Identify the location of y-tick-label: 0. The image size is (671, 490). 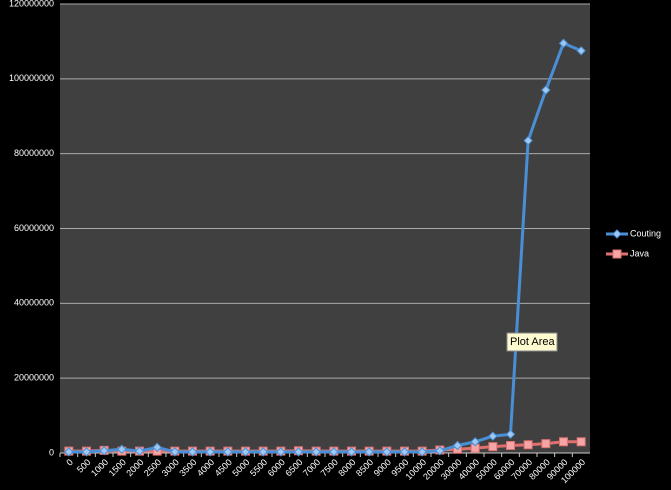
(51, 452).